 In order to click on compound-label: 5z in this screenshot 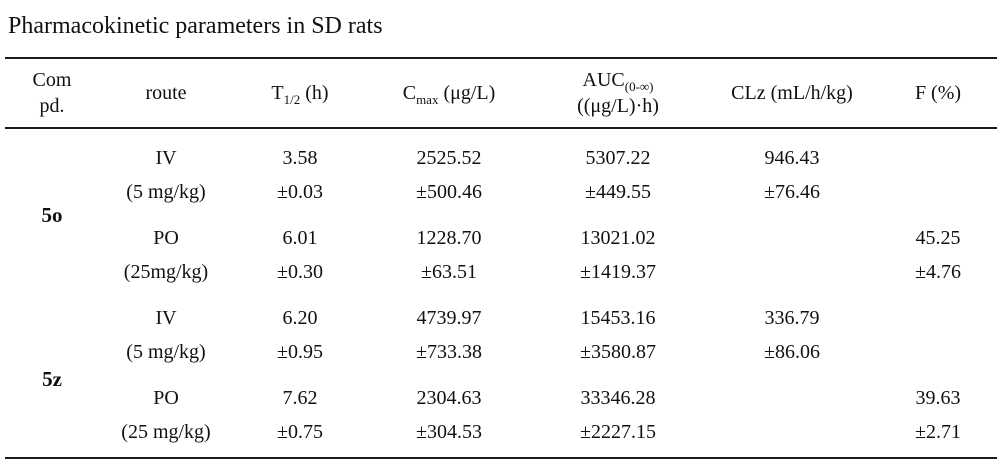, I will do `click(52, 379)`.